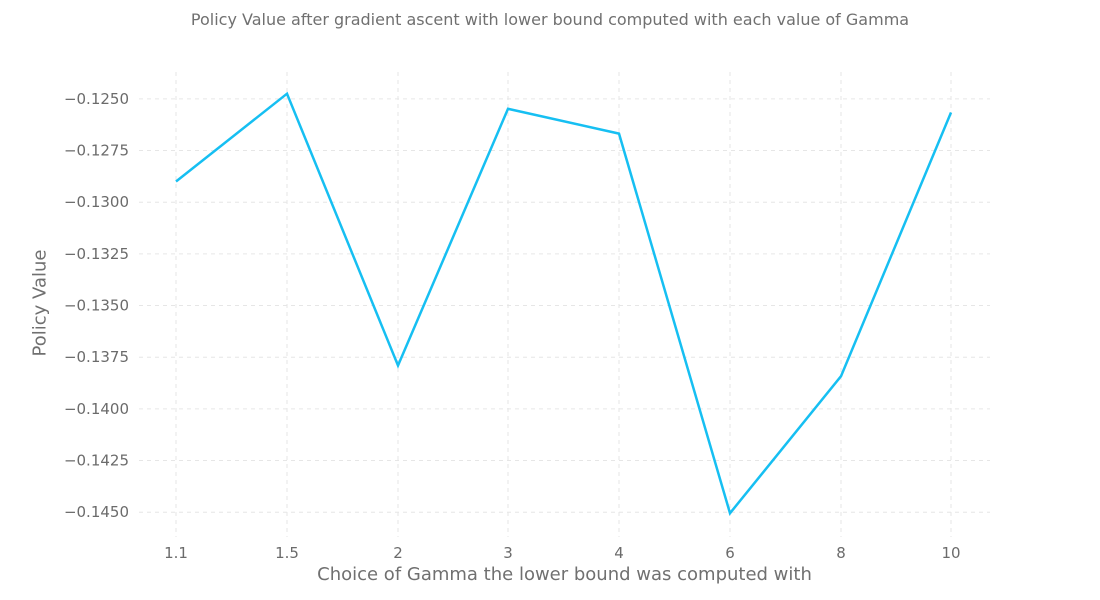 This screenshot has height=600, width=1100. What do you see at coordinates (96, 409) in the screenshot?
I see `y-tick-label: −0.1400` at bounding box center [96, 409].